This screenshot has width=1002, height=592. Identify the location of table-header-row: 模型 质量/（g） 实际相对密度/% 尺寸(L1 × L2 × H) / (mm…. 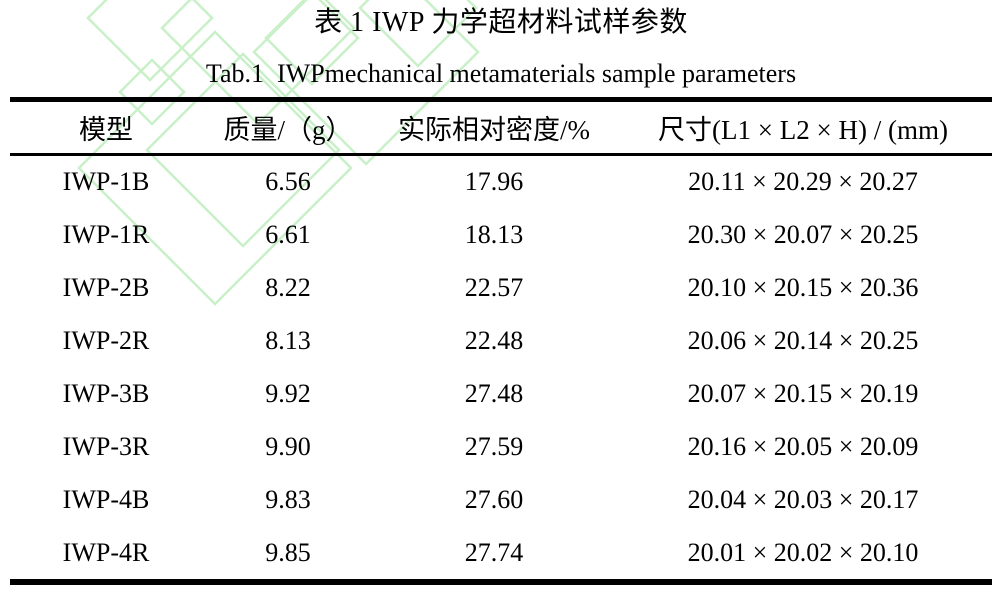
(501, 129).